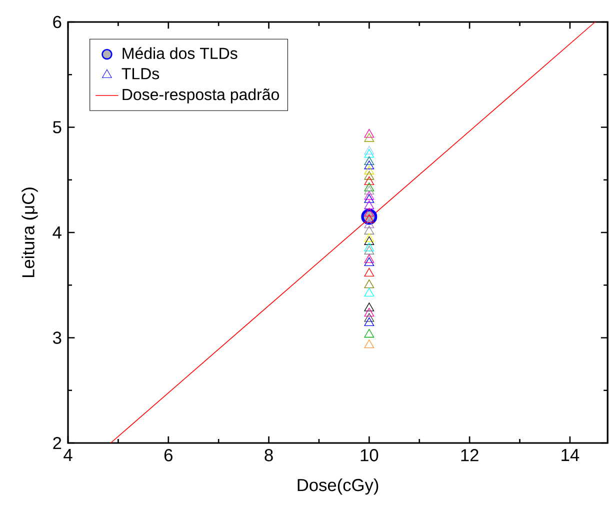 The height and width of the screenshot is (508, 609). I want to click on x-tick-label: 10, so click(369, 455).